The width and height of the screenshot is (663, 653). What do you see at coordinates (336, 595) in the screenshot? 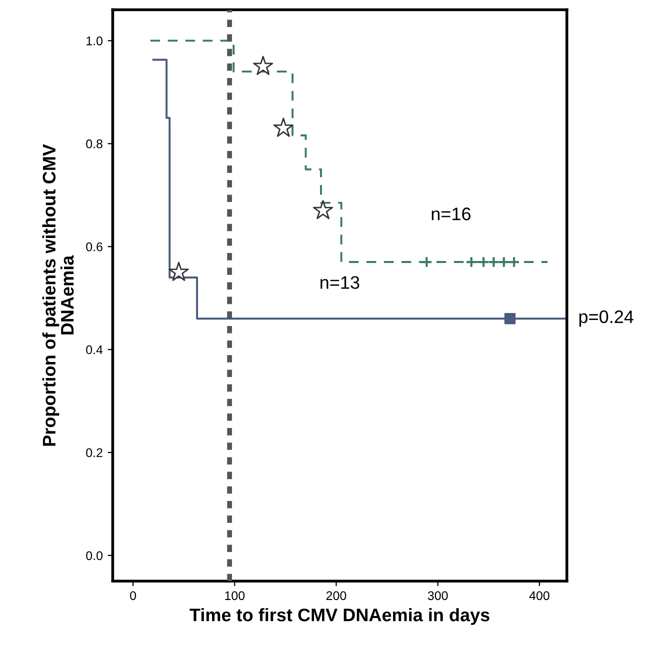
I see `x-tick-label: 200` at bounding box center [336, 595].